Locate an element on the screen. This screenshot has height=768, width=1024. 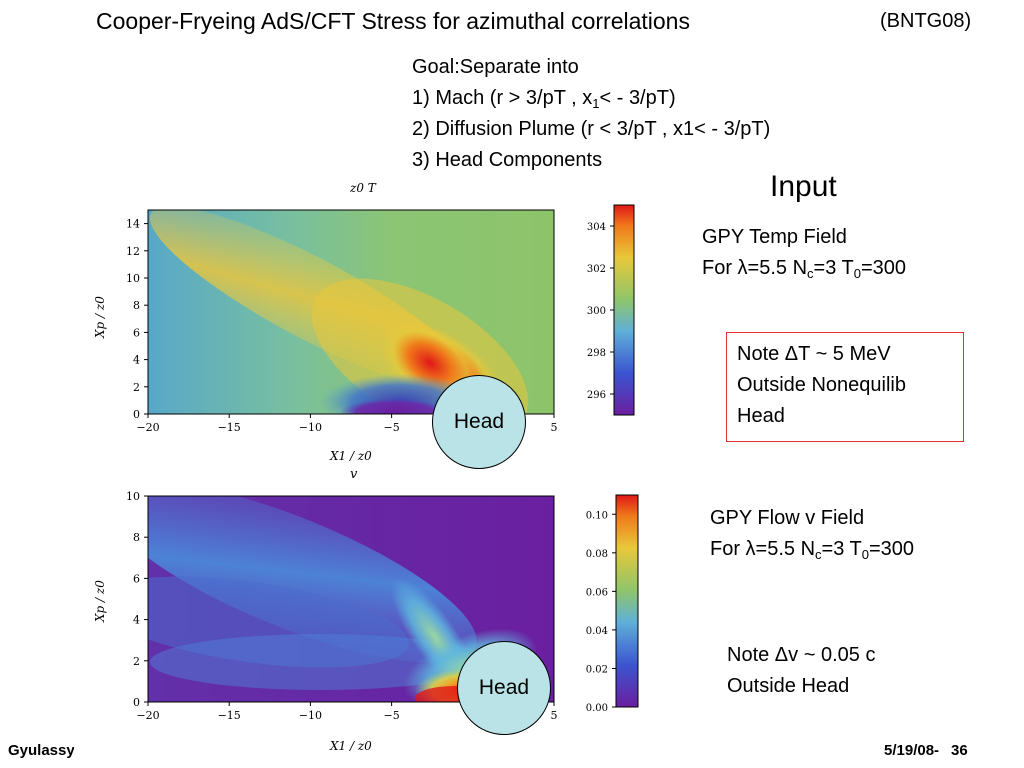
goal-item-mach: 1) Mach (r > 3/pT , x1< - 3/pT) is located at coordinates (544, 99).